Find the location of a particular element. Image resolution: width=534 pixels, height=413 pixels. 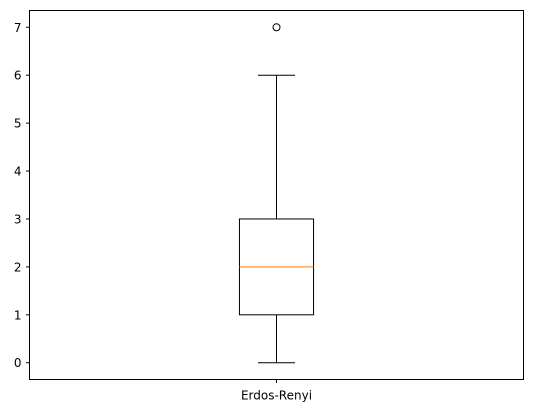

x-axis-ticks: Erdos-Renyi is located at coordinates (276, 391).